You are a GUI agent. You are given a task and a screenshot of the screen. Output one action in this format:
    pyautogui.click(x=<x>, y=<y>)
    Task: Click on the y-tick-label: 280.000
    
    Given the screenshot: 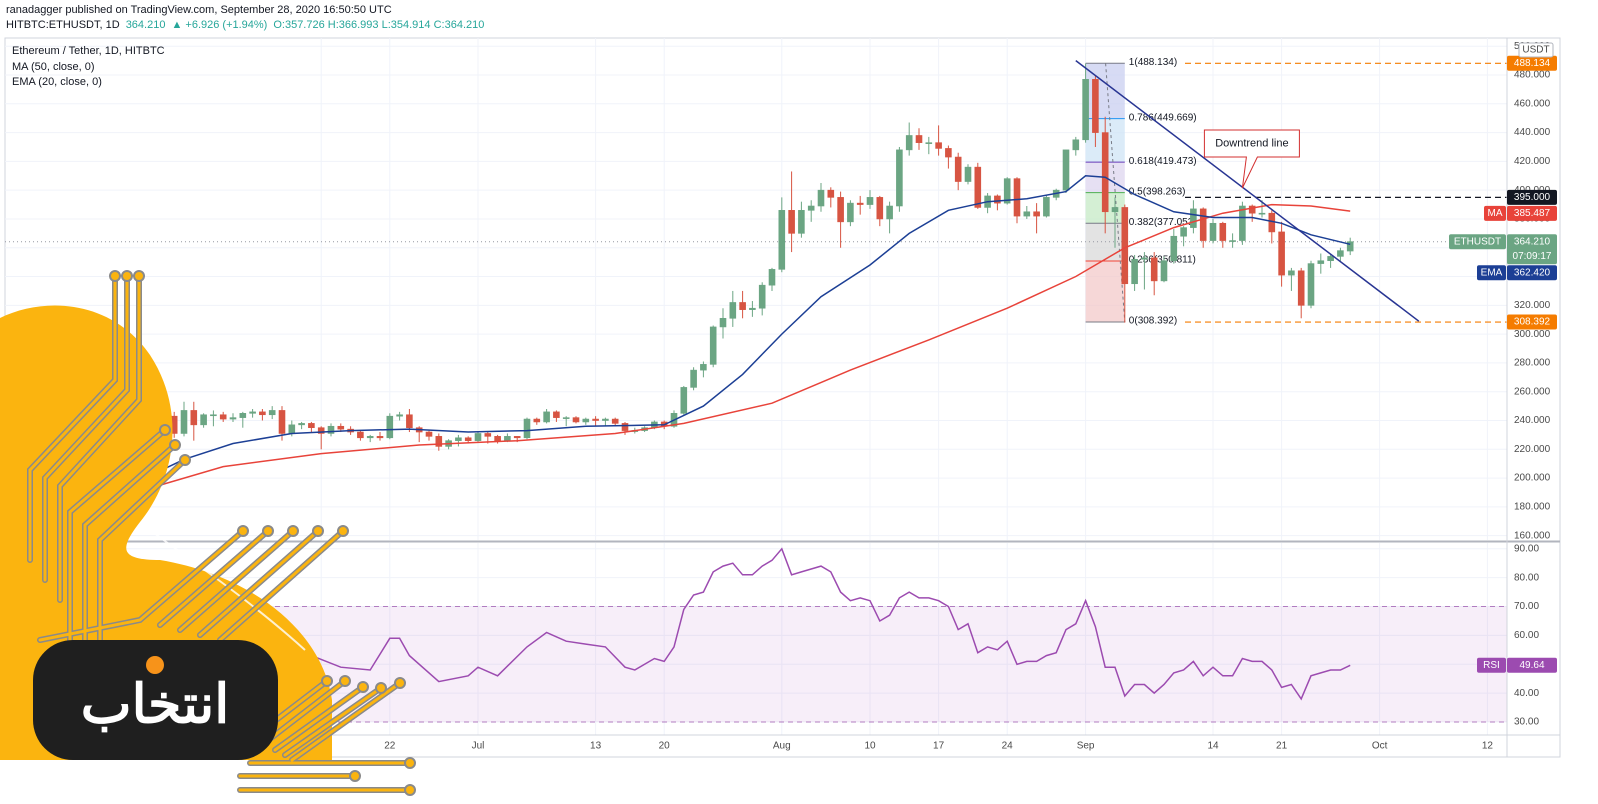 What is the action you would take?
    pyautogui.click(x=1532, y=363)
    